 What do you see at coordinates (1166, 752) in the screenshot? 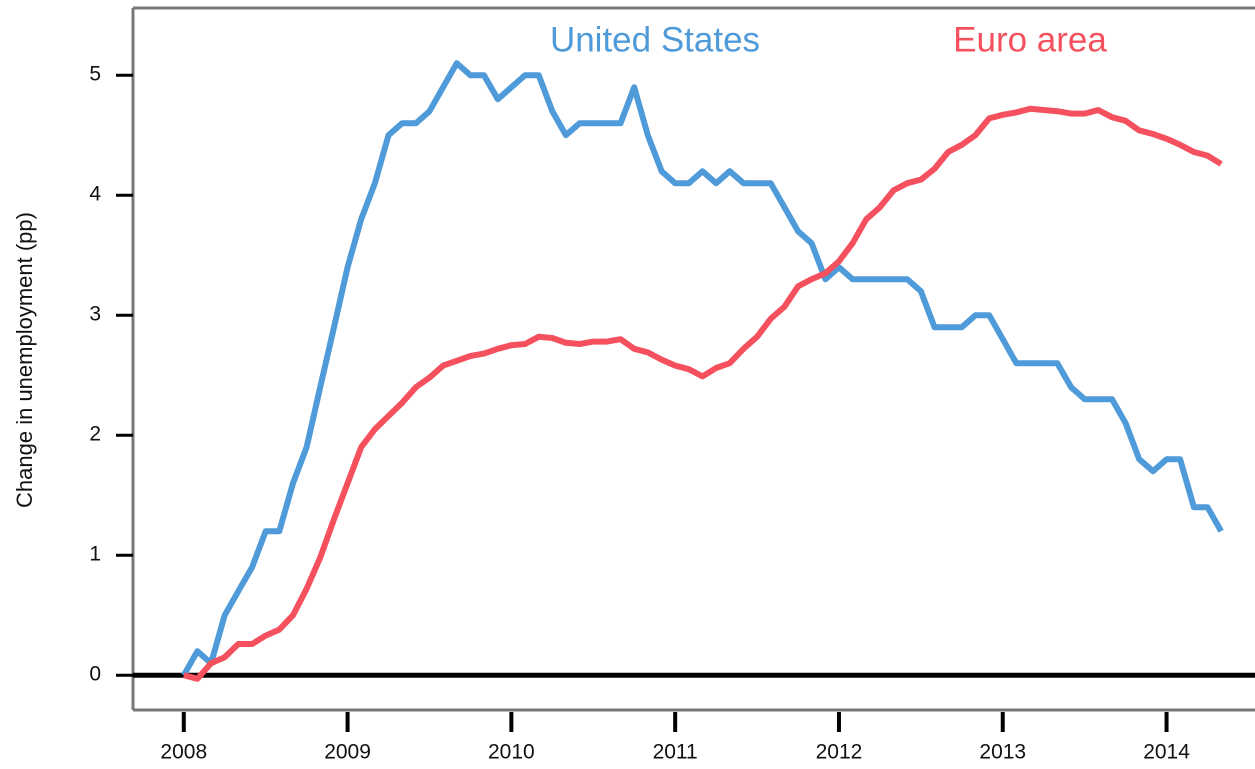
I see `x-tick-label: 2014` at bounding box center [1166, 752].